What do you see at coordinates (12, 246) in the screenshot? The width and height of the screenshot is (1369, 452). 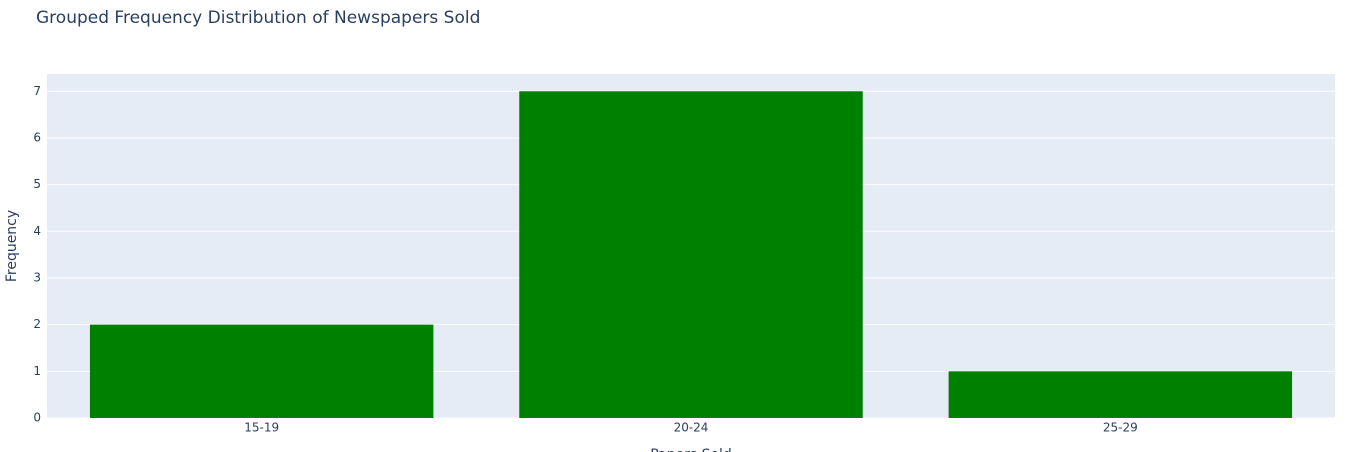 I see `y-axis-title: Frequency` at bounding box center [12, 246].